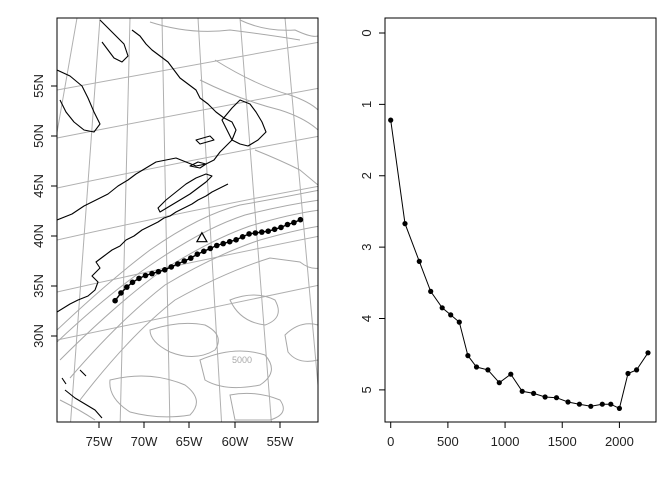 This screenshot has height=480, width=672. What do you see at coordinates (205, 140) in the screenshot?
I see `anticosti-island` at bounding box center [205, 140].